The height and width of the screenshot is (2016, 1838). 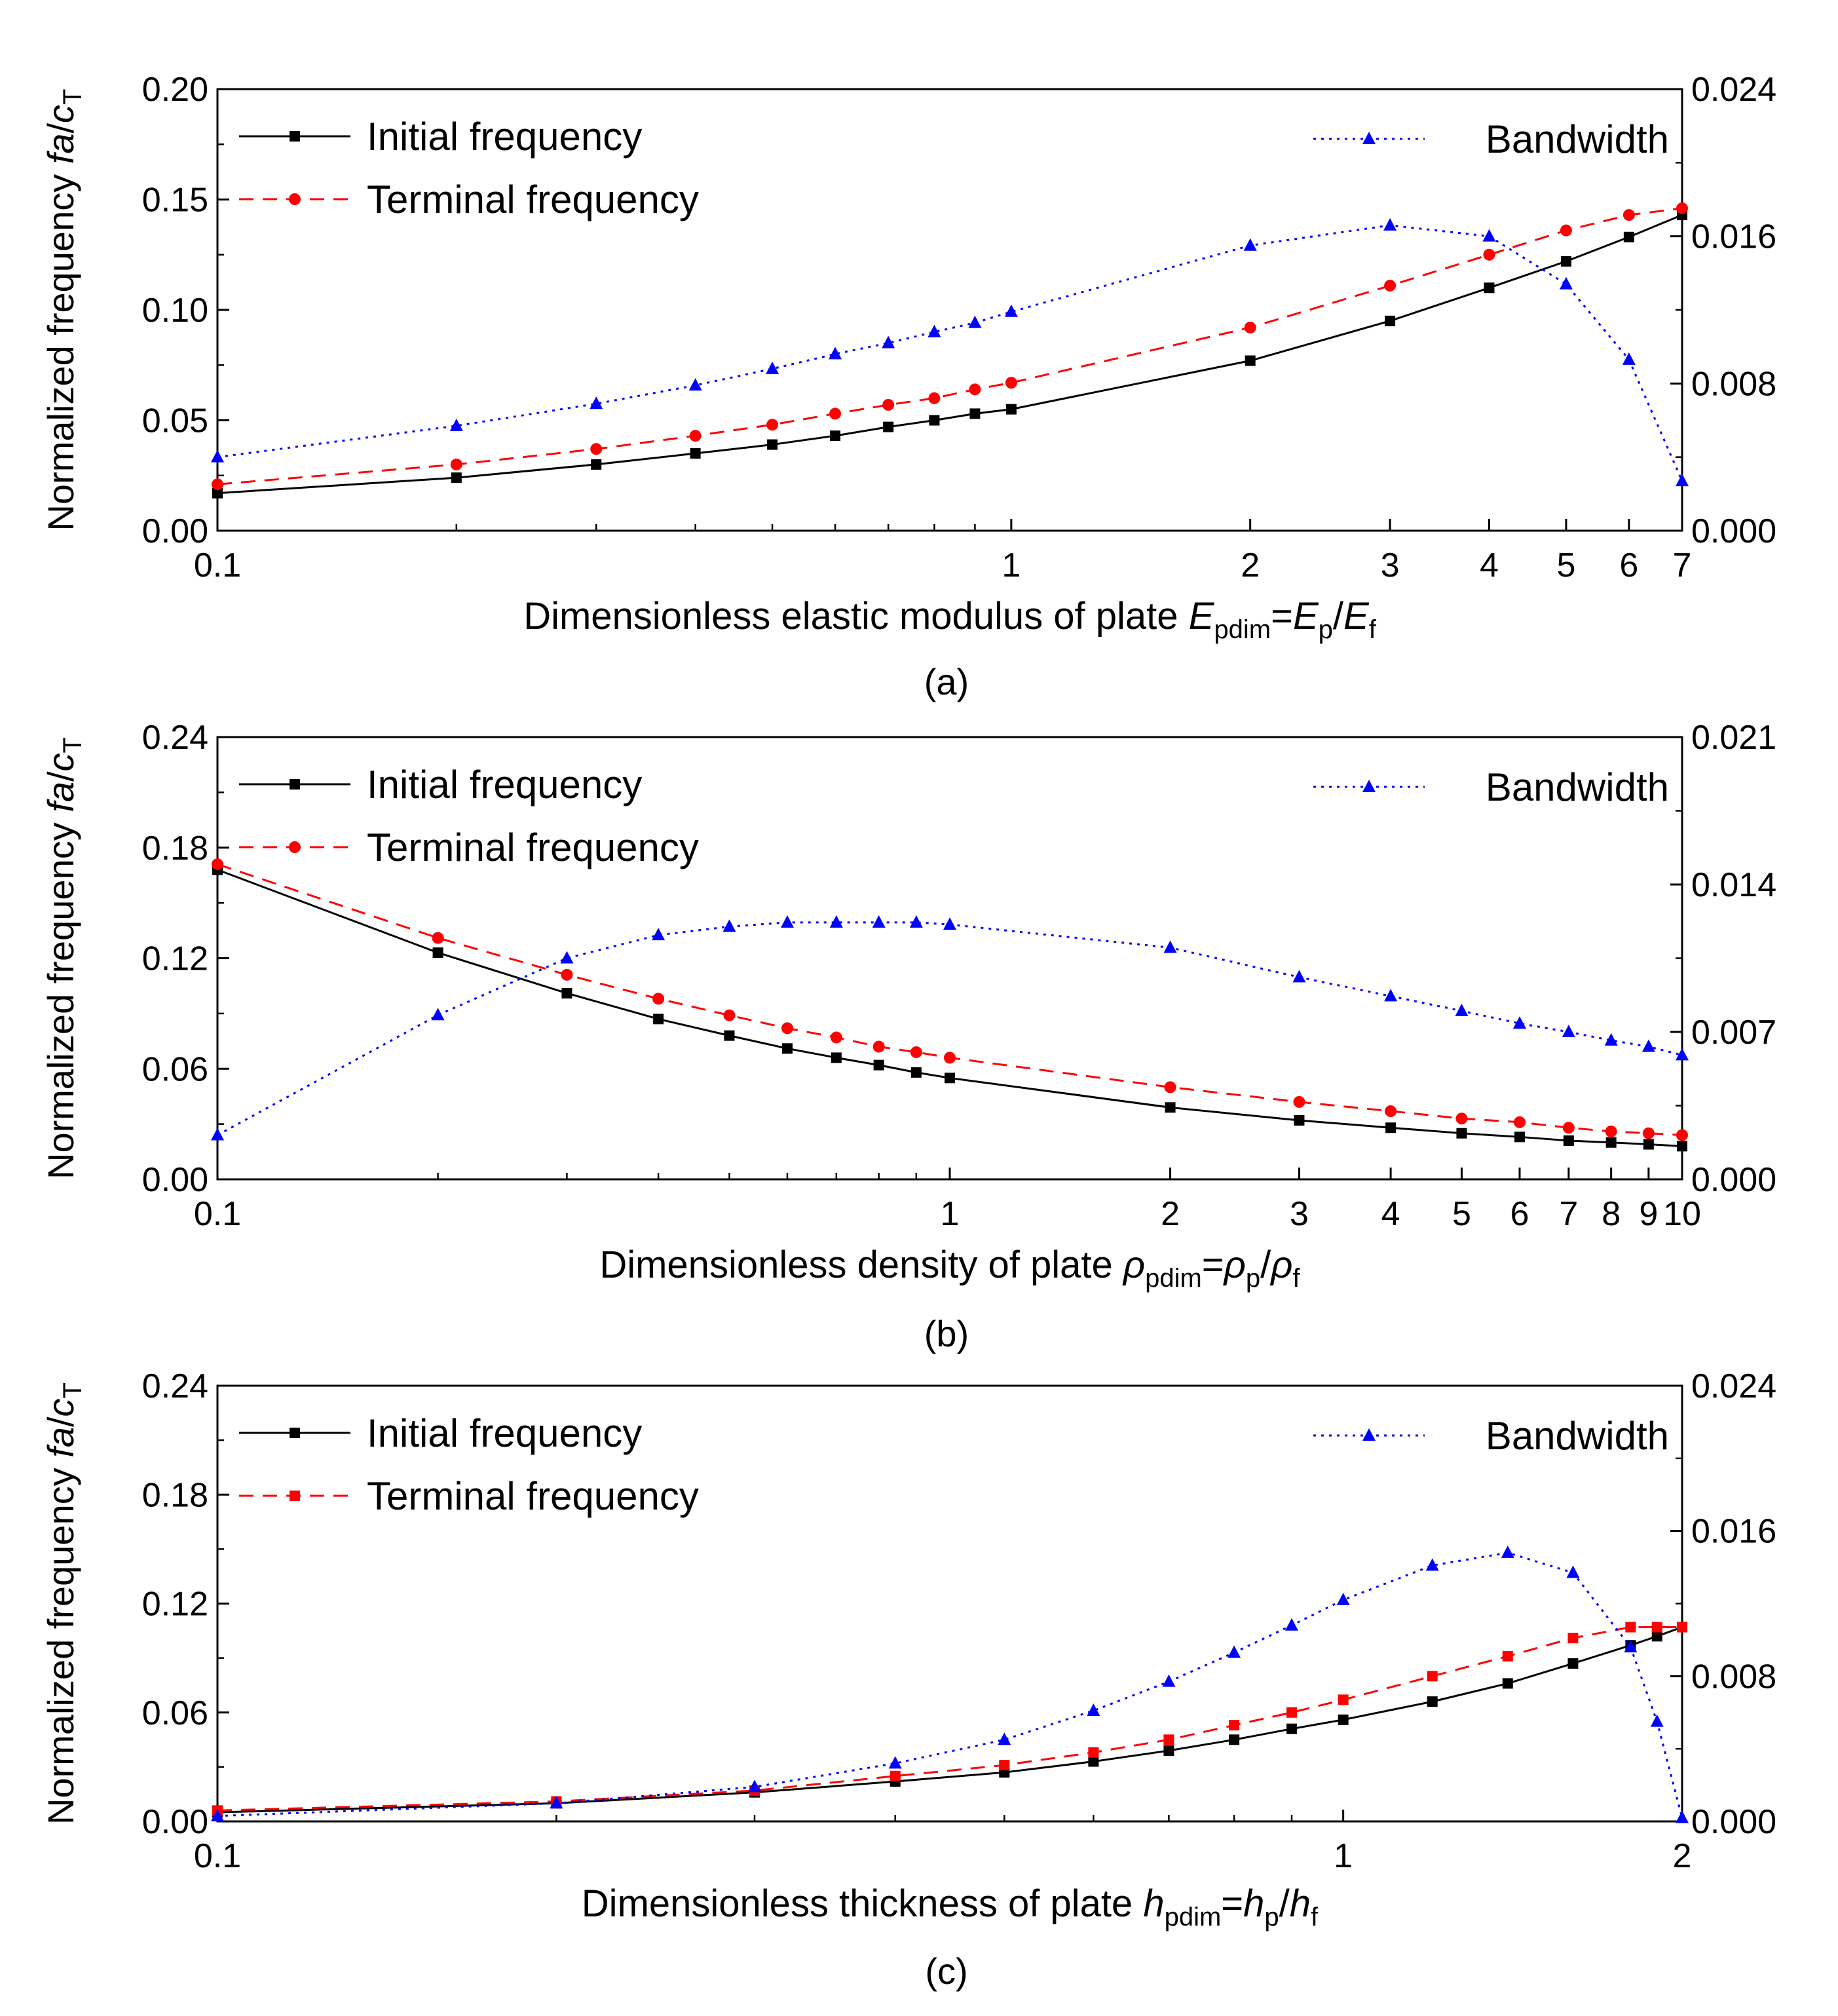 I want to click on x-axis-den: ρ, so click(x=1280, y=1265).